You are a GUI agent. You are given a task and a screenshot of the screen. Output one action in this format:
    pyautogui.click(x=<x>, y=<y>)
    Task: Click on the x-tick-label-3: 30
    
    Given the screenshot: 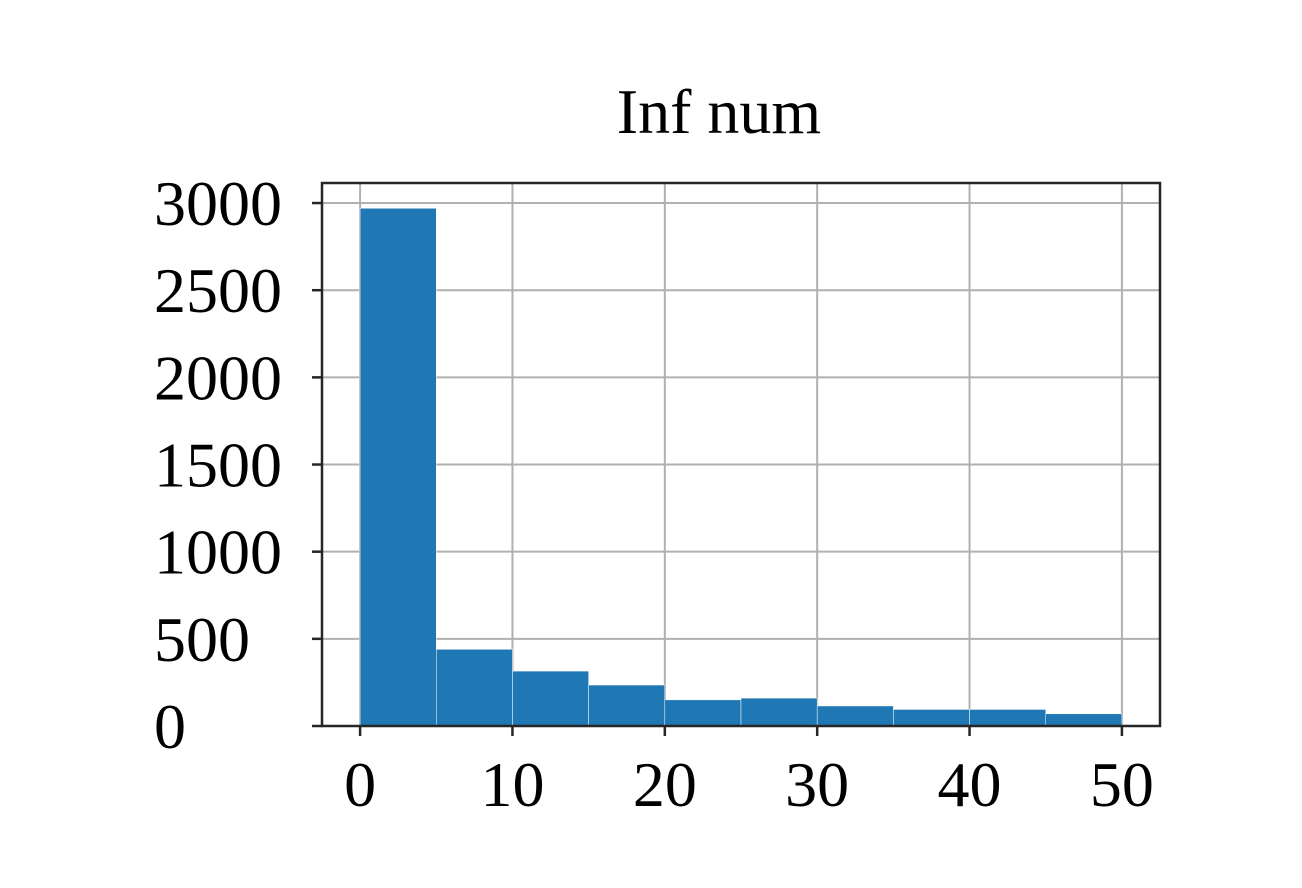 What is the action you would take?
    pyautogui.click(x=817, y=784)
    